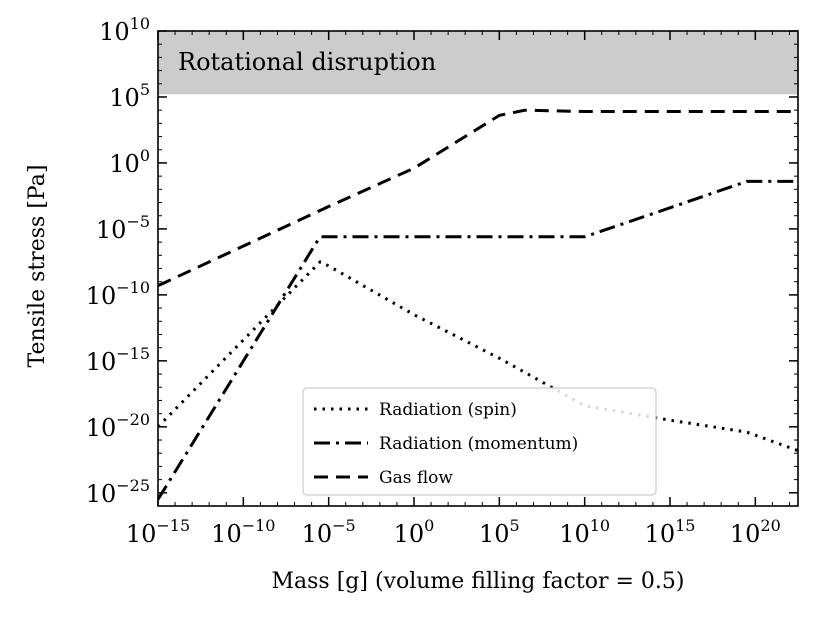 The image size is (830, 617). I want to click on y-tick-label: 10⁻²⁰, so click(118, 426).